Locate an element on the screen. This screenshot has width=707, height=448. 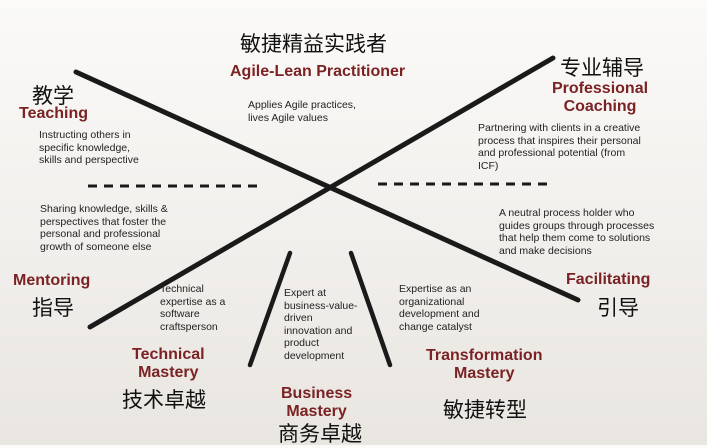
facilitating-title: Facilitating is located at coordinates (608, 279).